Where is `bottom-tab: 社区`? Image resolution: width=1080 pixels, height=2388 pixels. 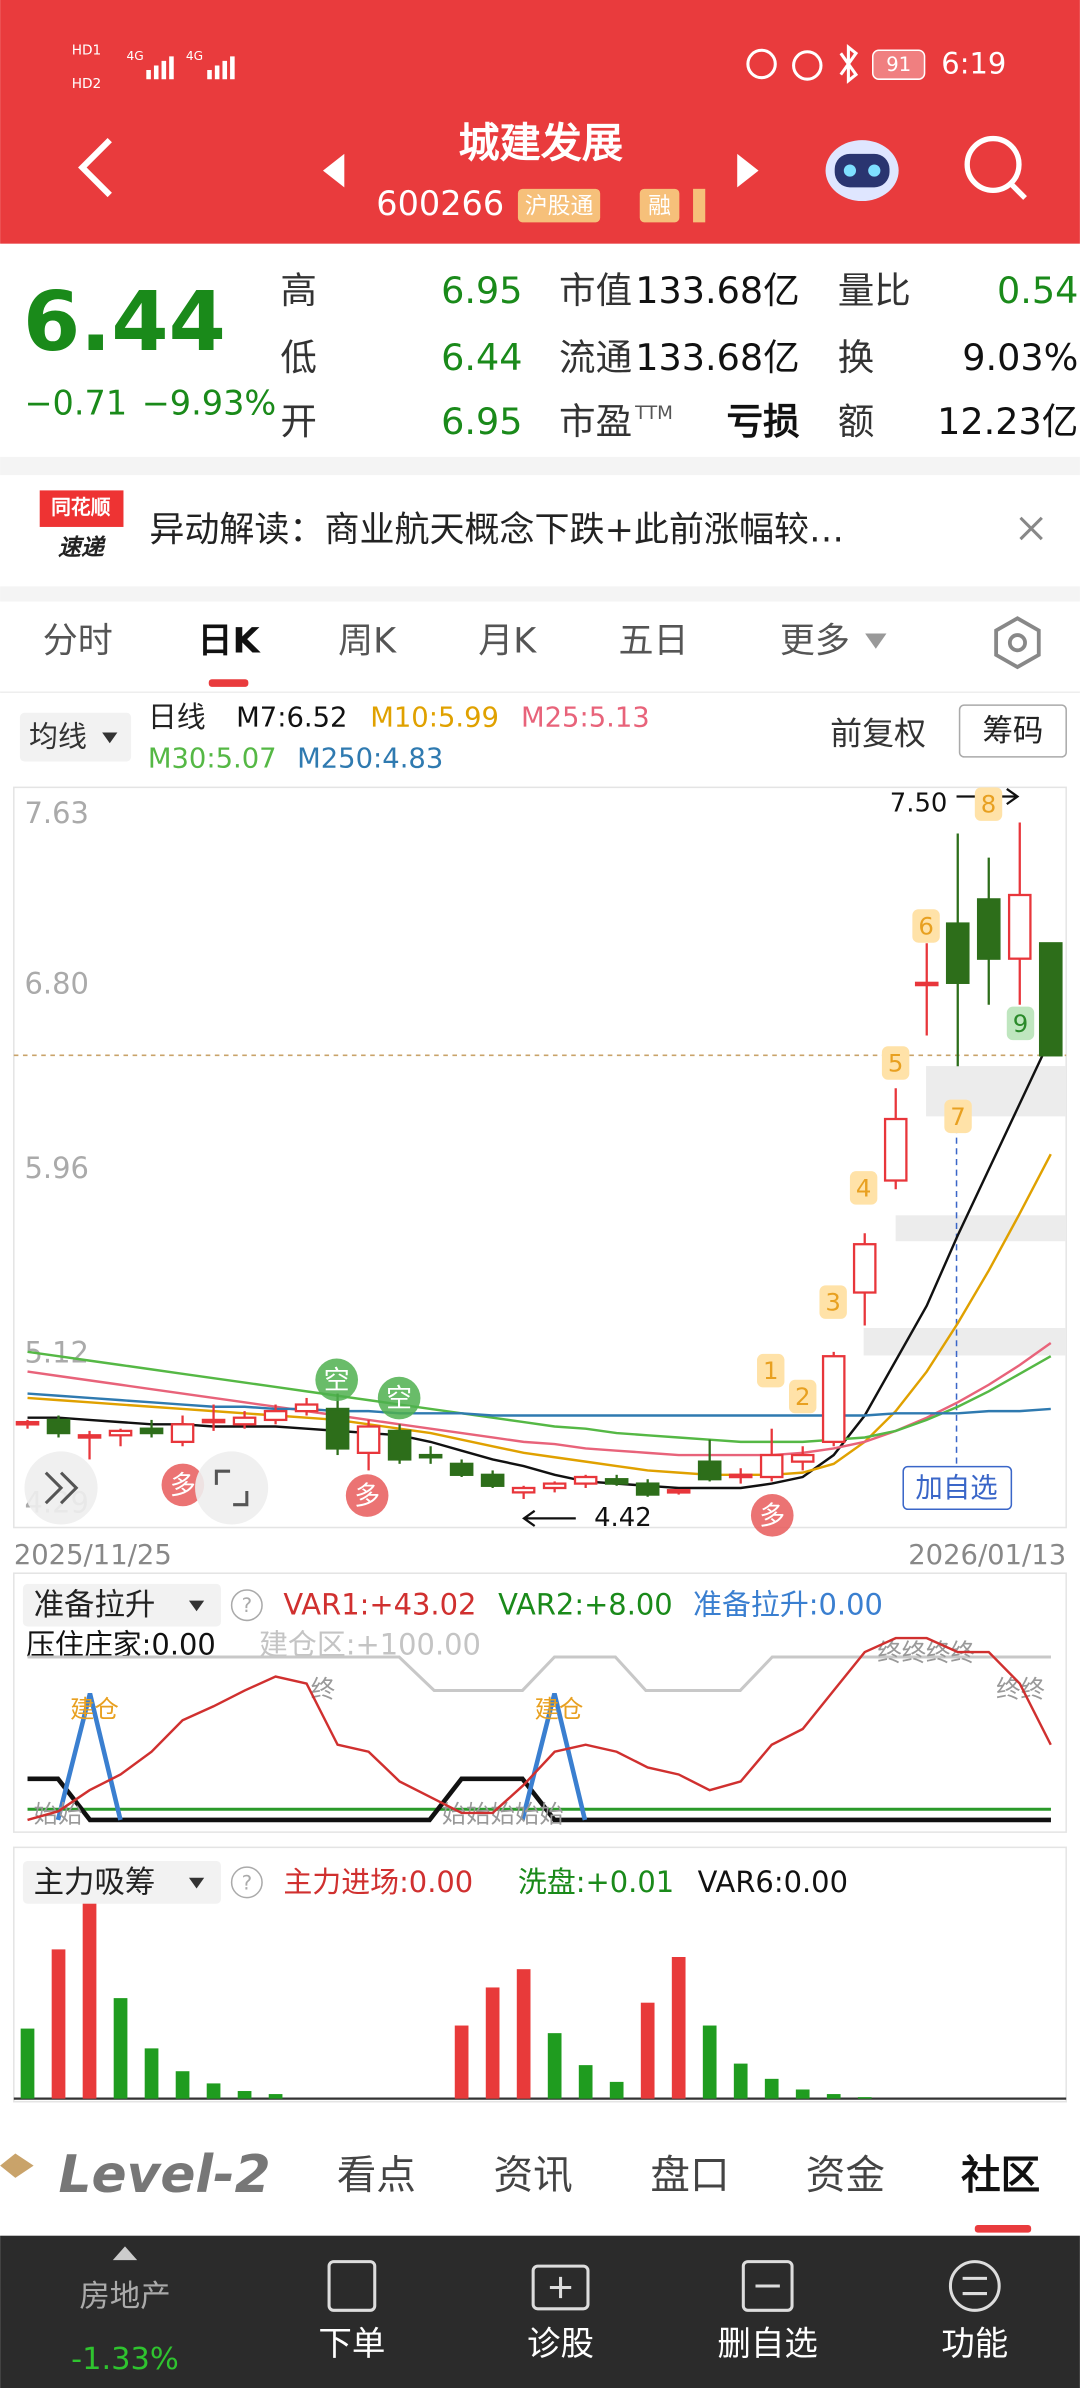
bottom-tab: 社区 is located at coordinates (1000, 2175).